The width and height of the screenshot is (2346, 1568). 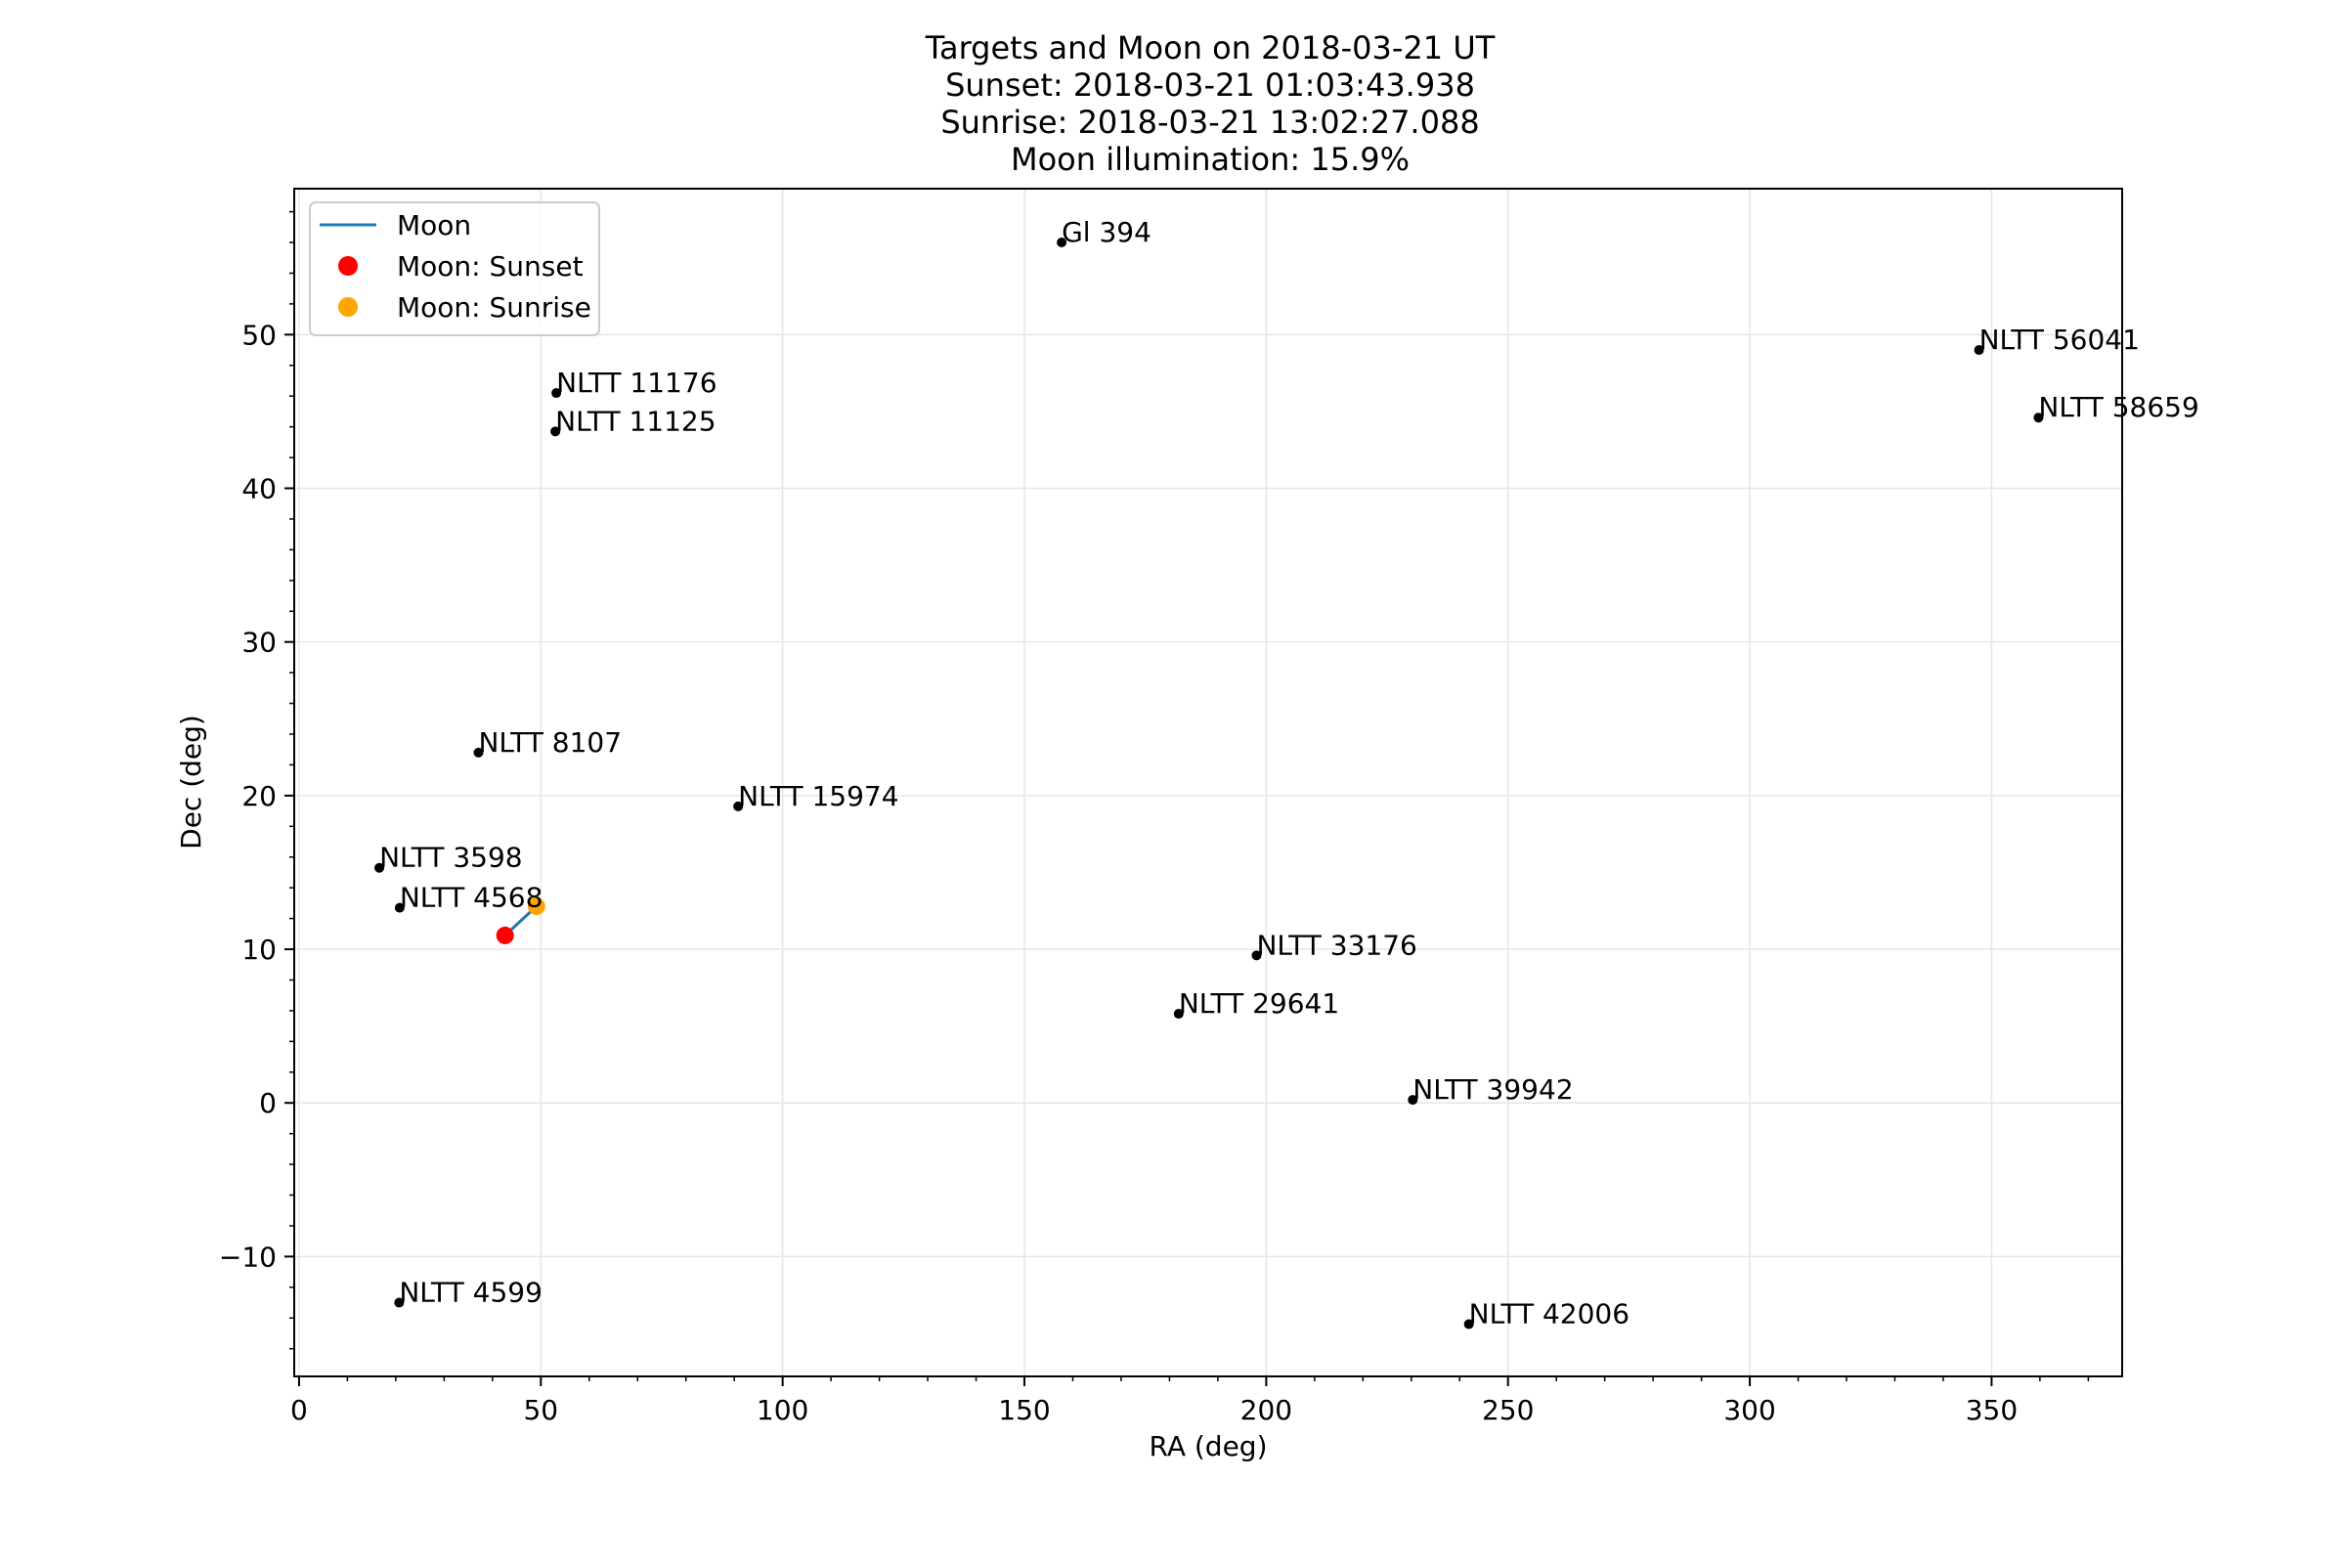 I want to click on moon-sunrise-marker, so click(x=536, y=907).